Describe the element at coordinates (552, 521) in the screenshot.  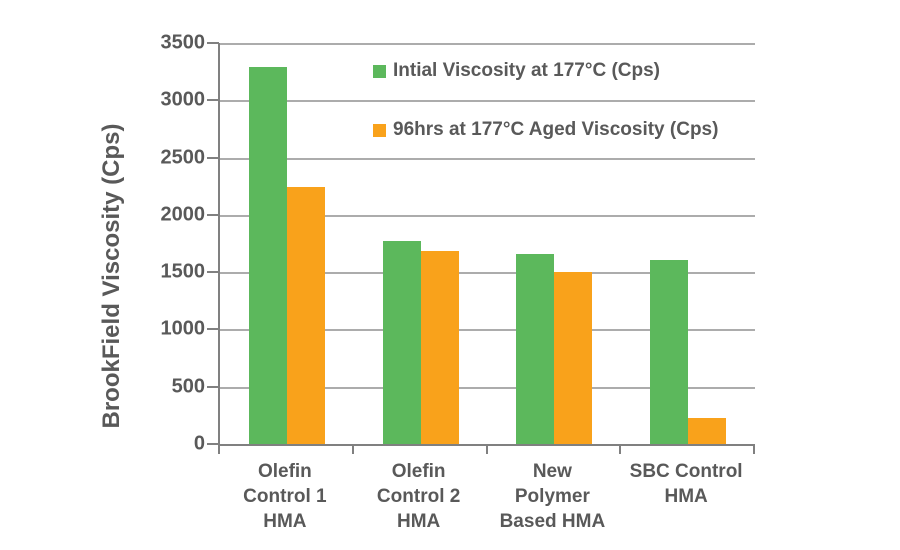
I see `x-axis-label-line: Based HMA` at that location.